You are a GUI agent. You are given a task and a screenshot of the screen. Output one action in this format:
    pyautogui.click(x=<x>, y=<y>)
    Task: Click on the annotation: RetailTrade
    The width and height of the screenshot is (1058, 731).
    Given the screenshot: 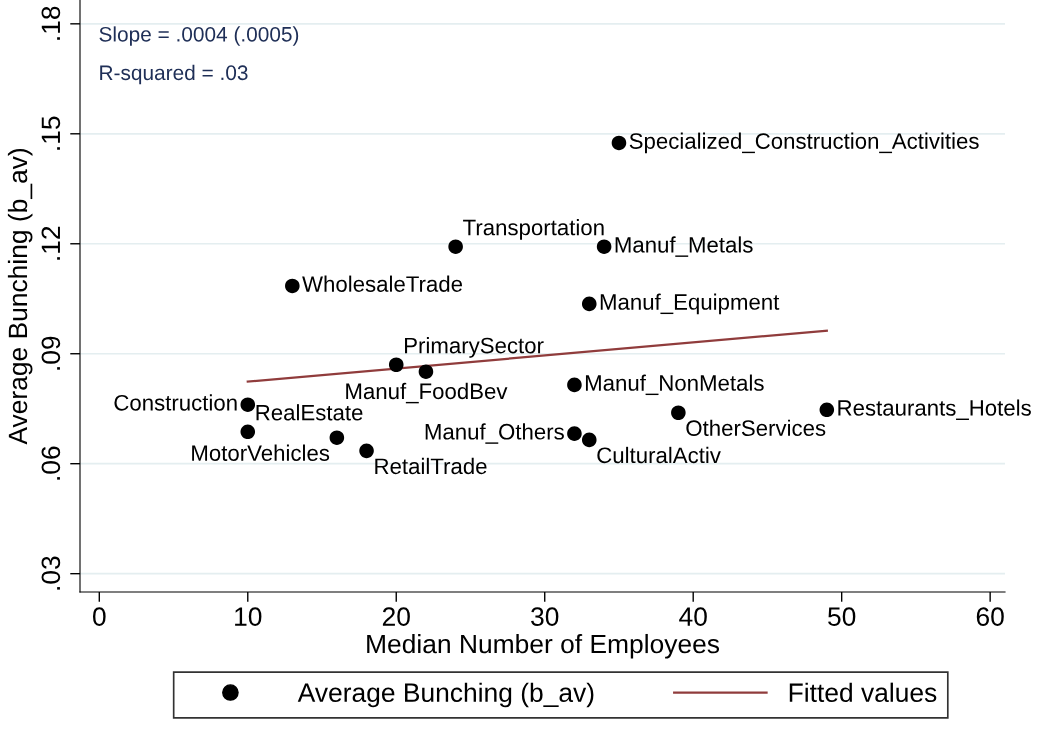 What is the action you would take?
    pyautogui.click(x=431, y=466)
    